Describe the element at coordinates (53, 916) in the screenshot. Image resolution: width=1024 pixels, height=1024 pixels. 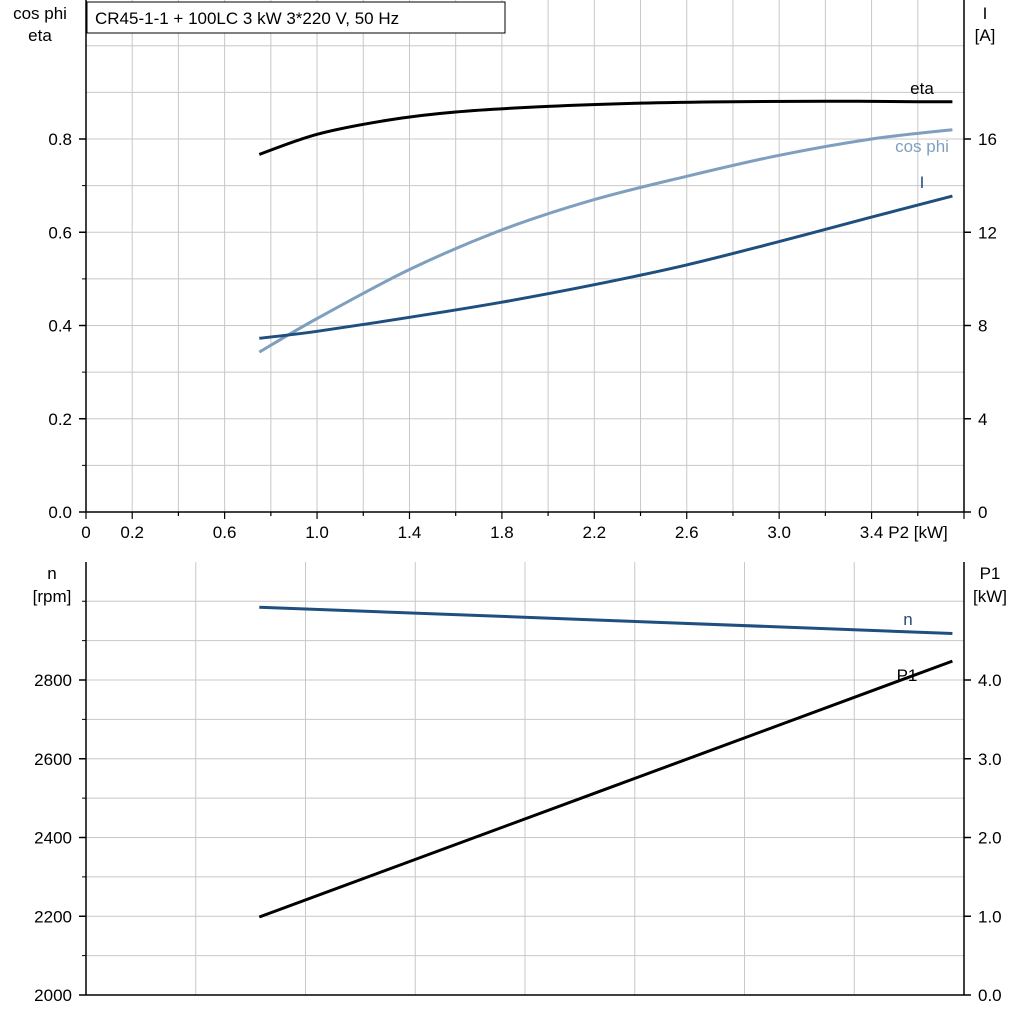
I see `bottom-left-tick-label: 2200` at that location.